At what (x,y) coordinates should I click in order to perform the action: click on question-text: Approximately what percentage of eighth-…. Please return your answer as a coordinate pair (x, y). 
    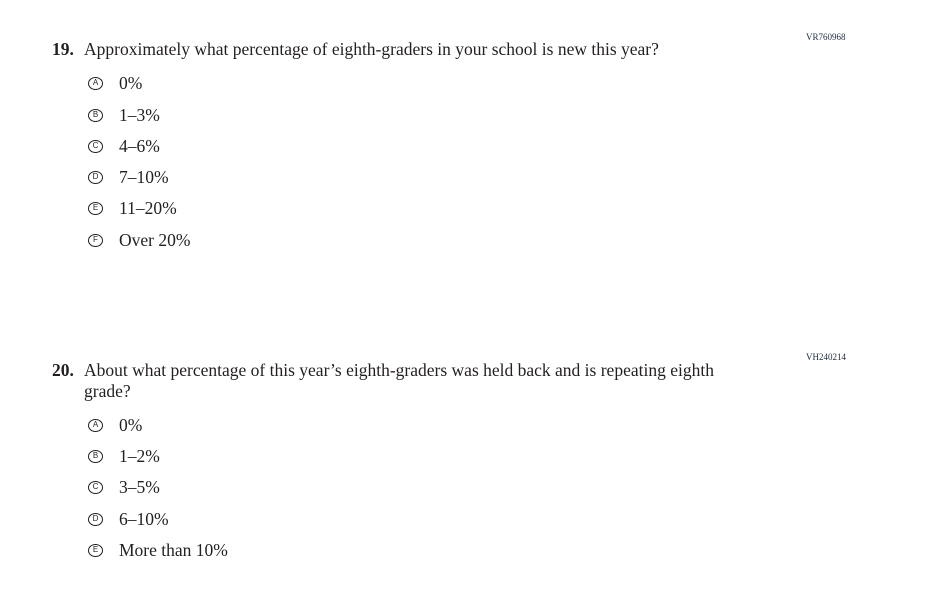
    Looking at the image, I should click on (371, 49).